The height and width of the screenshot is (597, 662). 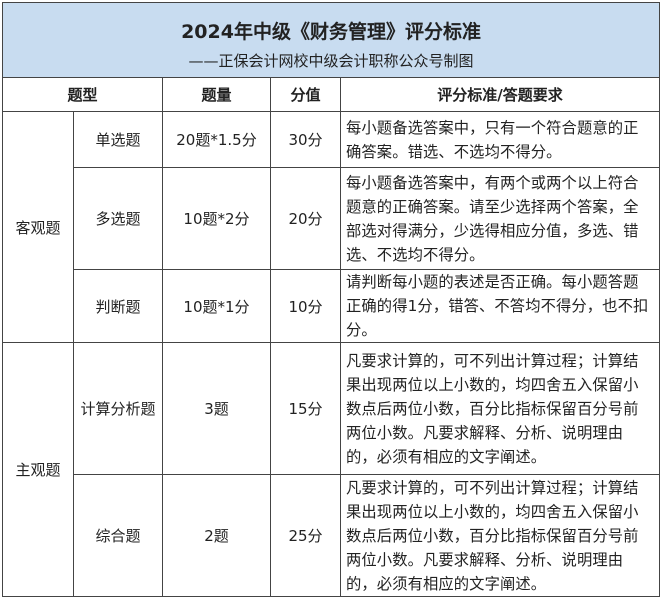 What do you see at coordinates (118, 306) in the screenshot?
I see `question-type: 判断题` at bounding box center [118, 306].